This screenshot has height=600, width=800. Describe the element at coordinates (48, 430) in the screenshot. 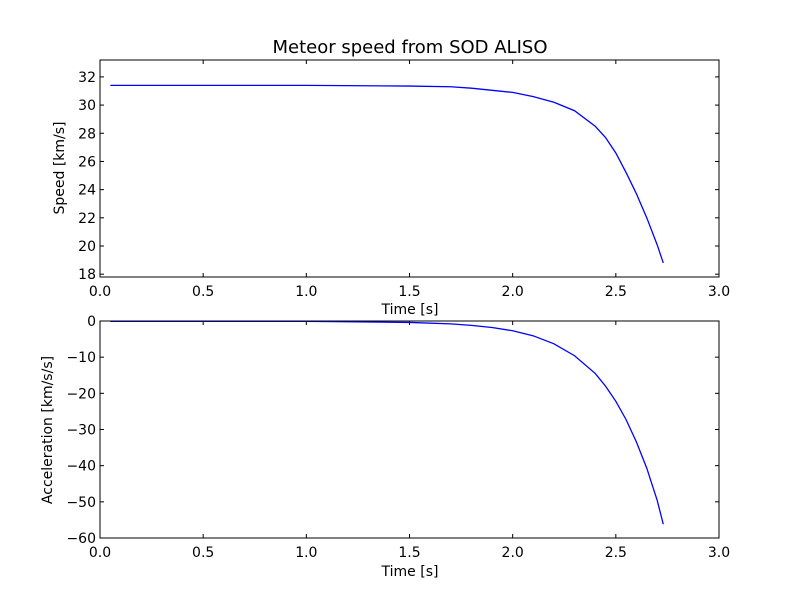

I see `acceleration-chart-ylabel: Acceleration [km/s/s]` at that location.